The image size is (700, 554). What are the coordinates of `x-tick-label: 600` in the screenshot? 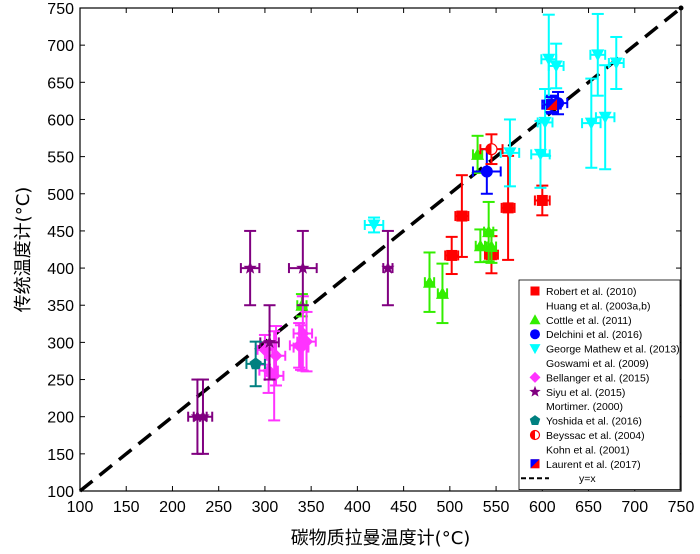 It's located at (542, 507).